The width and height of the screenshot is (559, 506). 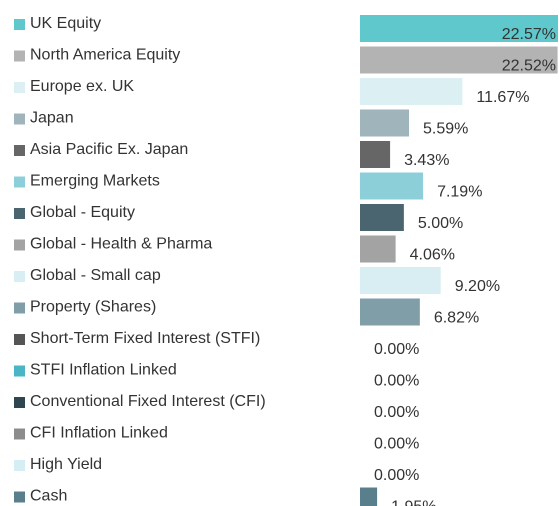 What do you see at coordinates (145, 338) in the screenshot?
I see `category-label: Short-Term Fixed Interest (STFI)` at bounding box center [145, 338].